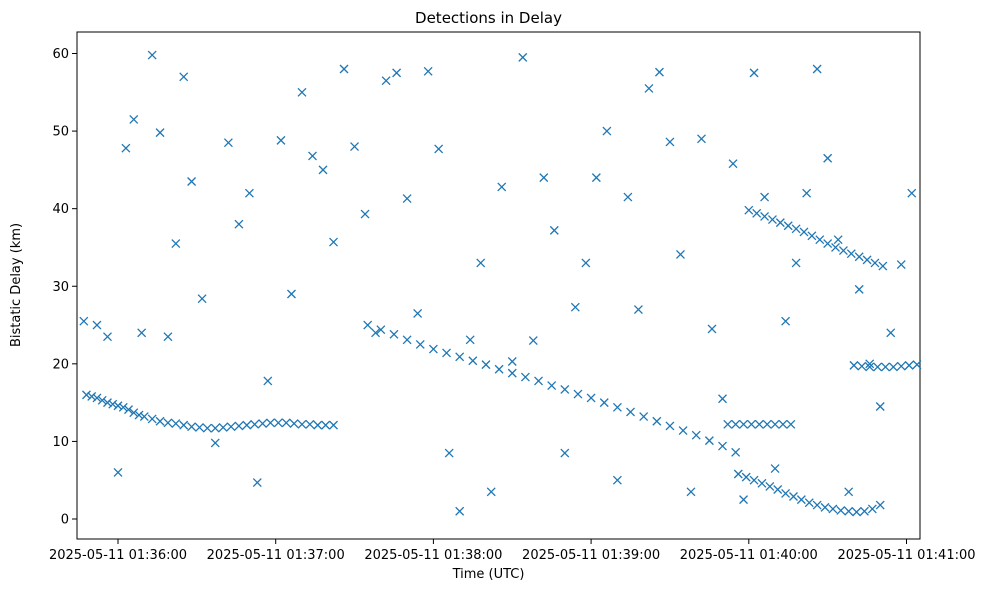 The width and height of the screenshot is (988, 590). Describe the element at coordinates (433, 555) in the screenshot. I see `x-tick-label: 2025-05-11 01:38:00` at that location.